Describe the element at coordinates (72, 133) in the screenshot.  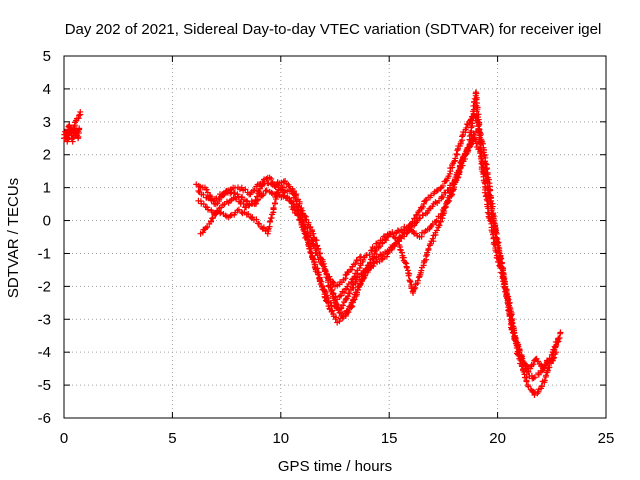
I see `series-pass-b` at that location.